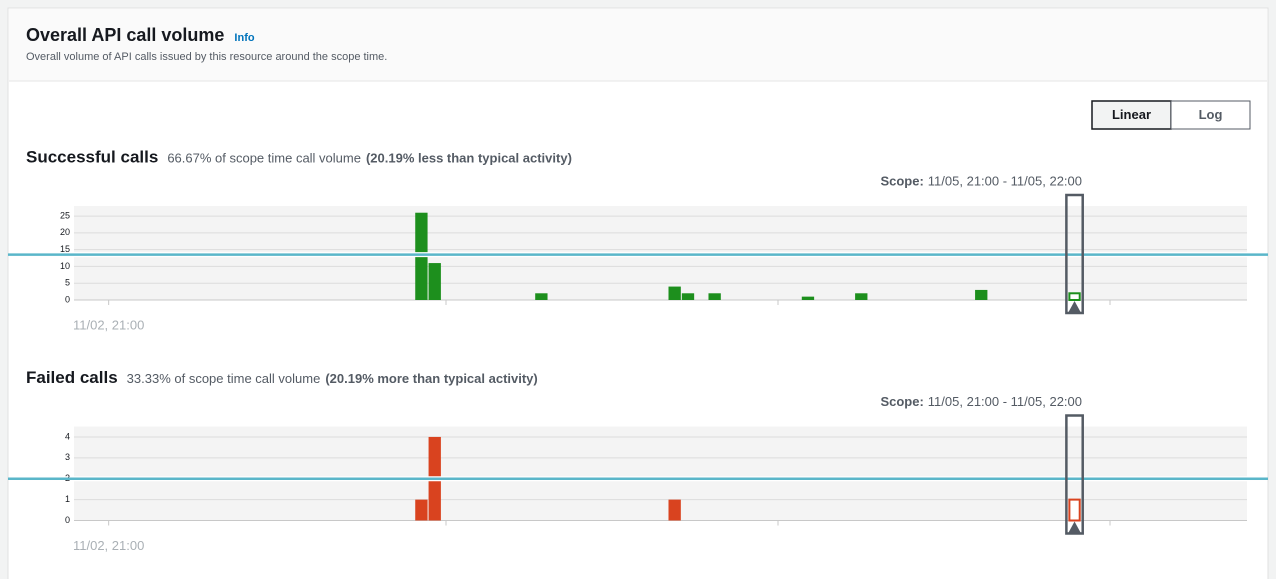  What do you see at coordinates (224, 378) in the screenshot?
I see `chart-subtitle: 33.33% of scope time call volume` at bounding box center [224, 378].